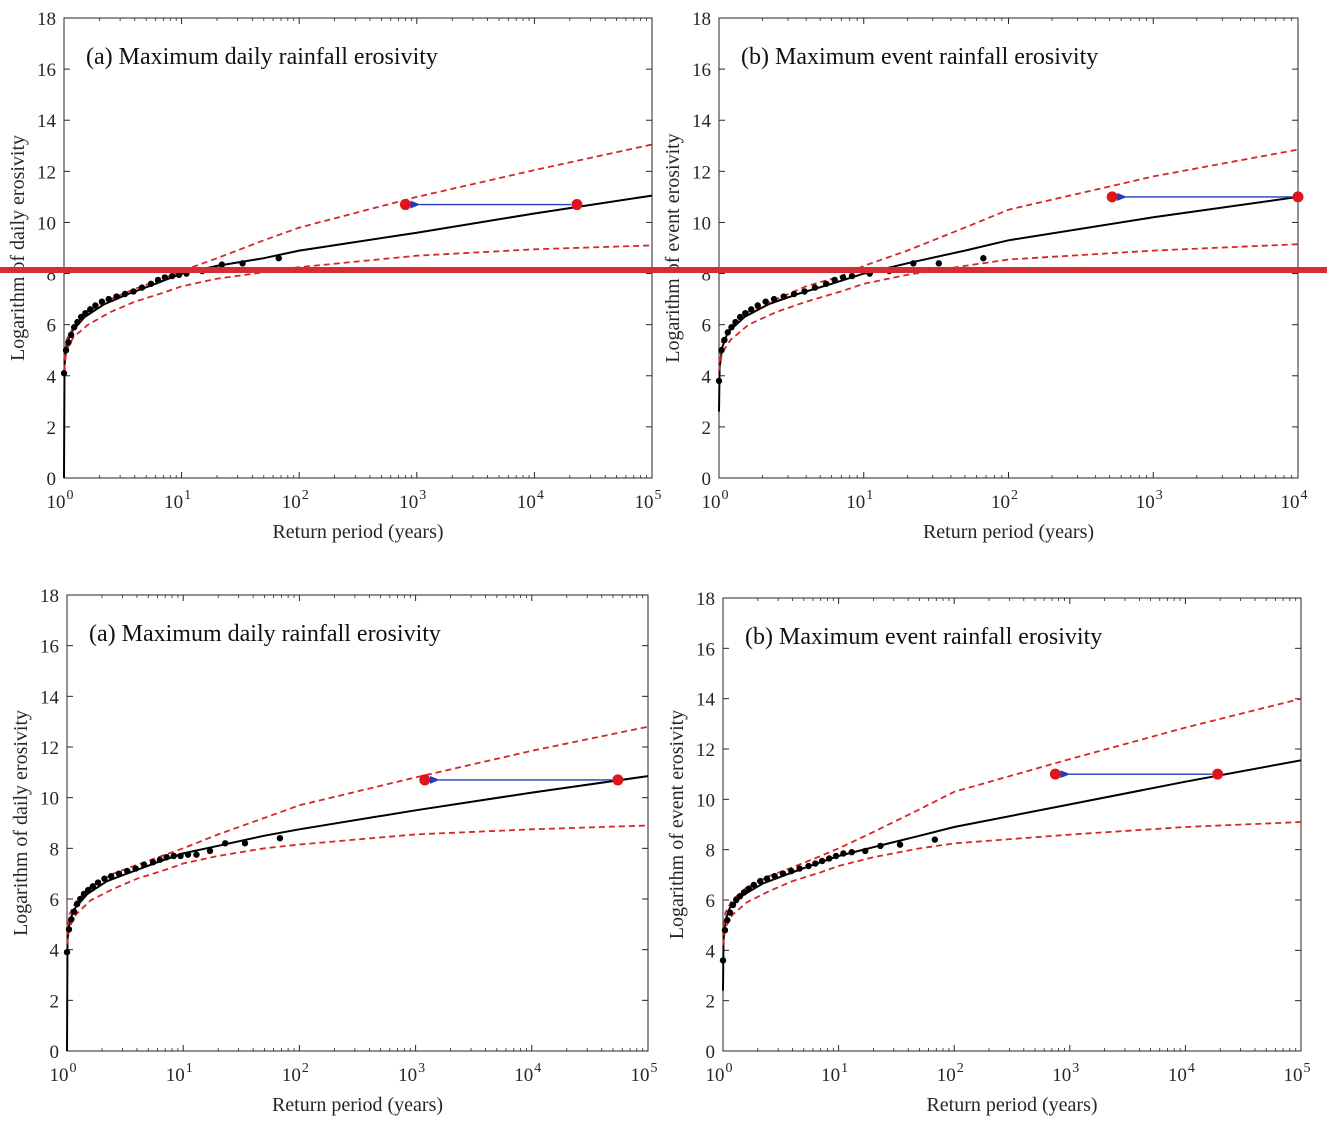 The height and width of the screenshot is (1122, 1327). I want to click on chart-3-ytick-label: 6, so click(55, 900).